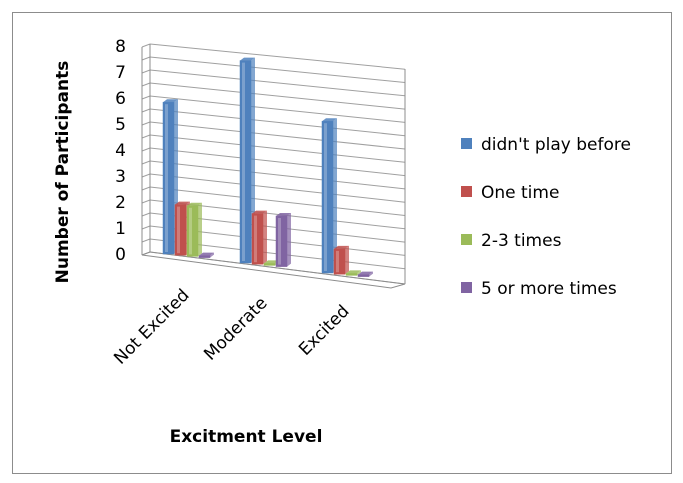 This screenshot has width=683, height=483. I want to click on x-category-label: Not Excited, so click(151, 326).